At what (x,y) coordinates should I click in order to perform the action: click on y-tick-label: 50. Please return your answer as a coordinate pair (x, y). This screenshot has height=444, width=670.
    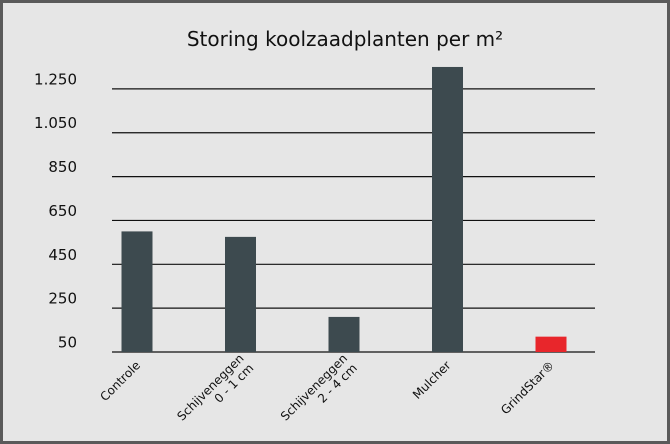
    Looking at the image, I should click on (67, 343).